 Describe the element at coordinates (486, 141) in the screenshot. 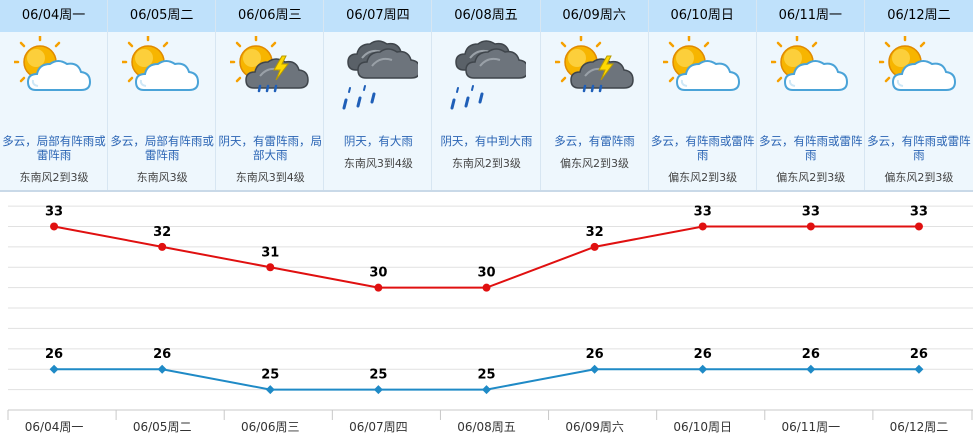

I see `day-description: 阴天，有中到大雨` at that location.